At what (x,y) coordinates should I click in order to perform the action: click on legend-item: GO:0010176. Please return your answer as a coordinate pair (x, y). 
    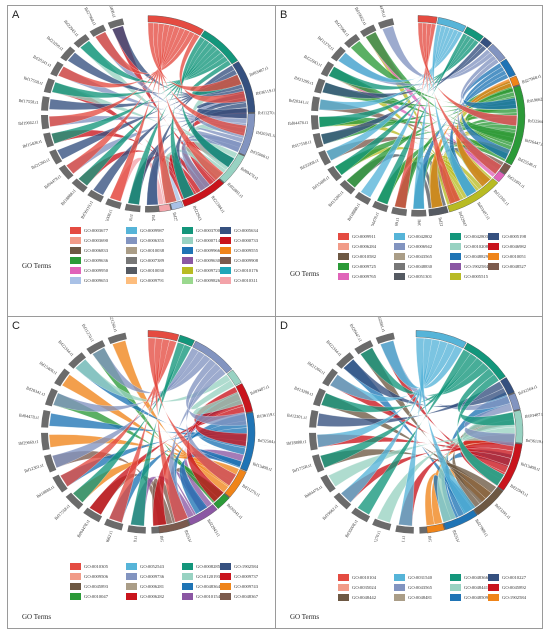
    Looking at the image, I should click on (239, 270).